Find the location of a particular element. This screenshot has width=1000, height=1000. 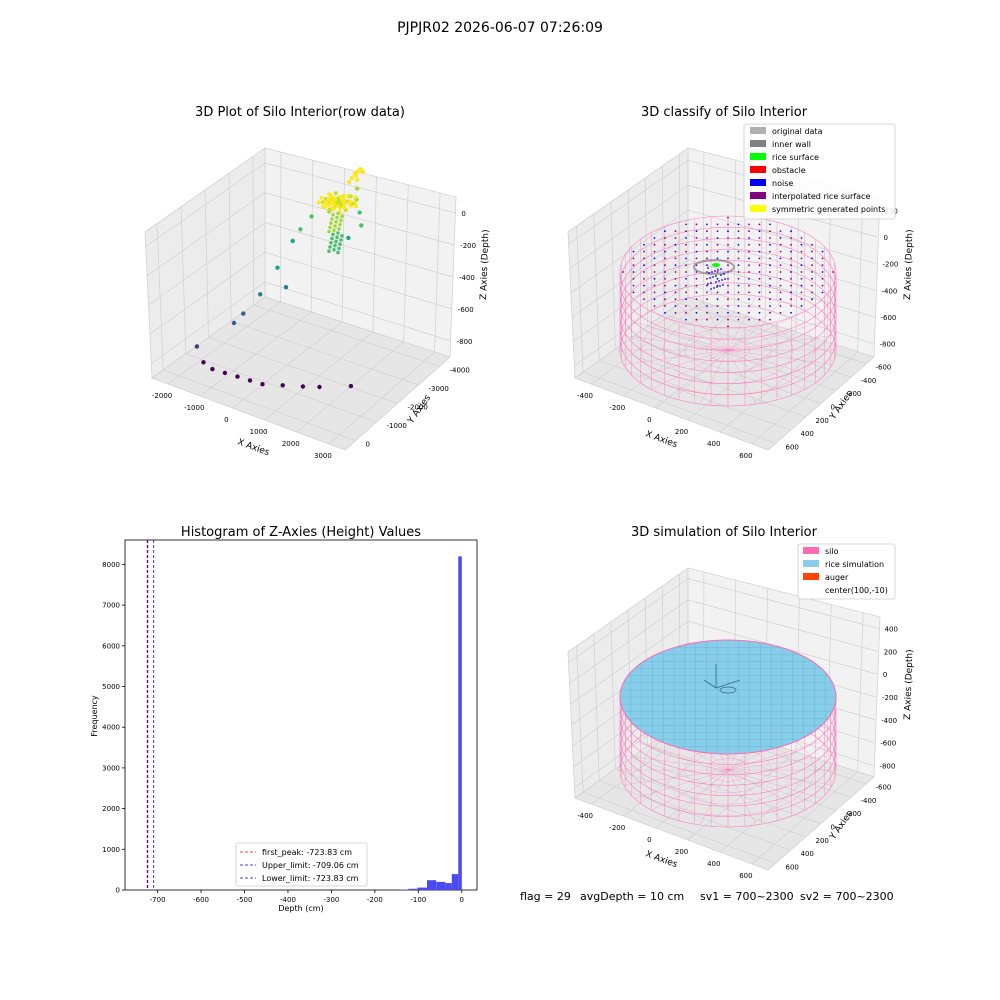

y-tick-label: -4000 is located at coordinates (460, 370).